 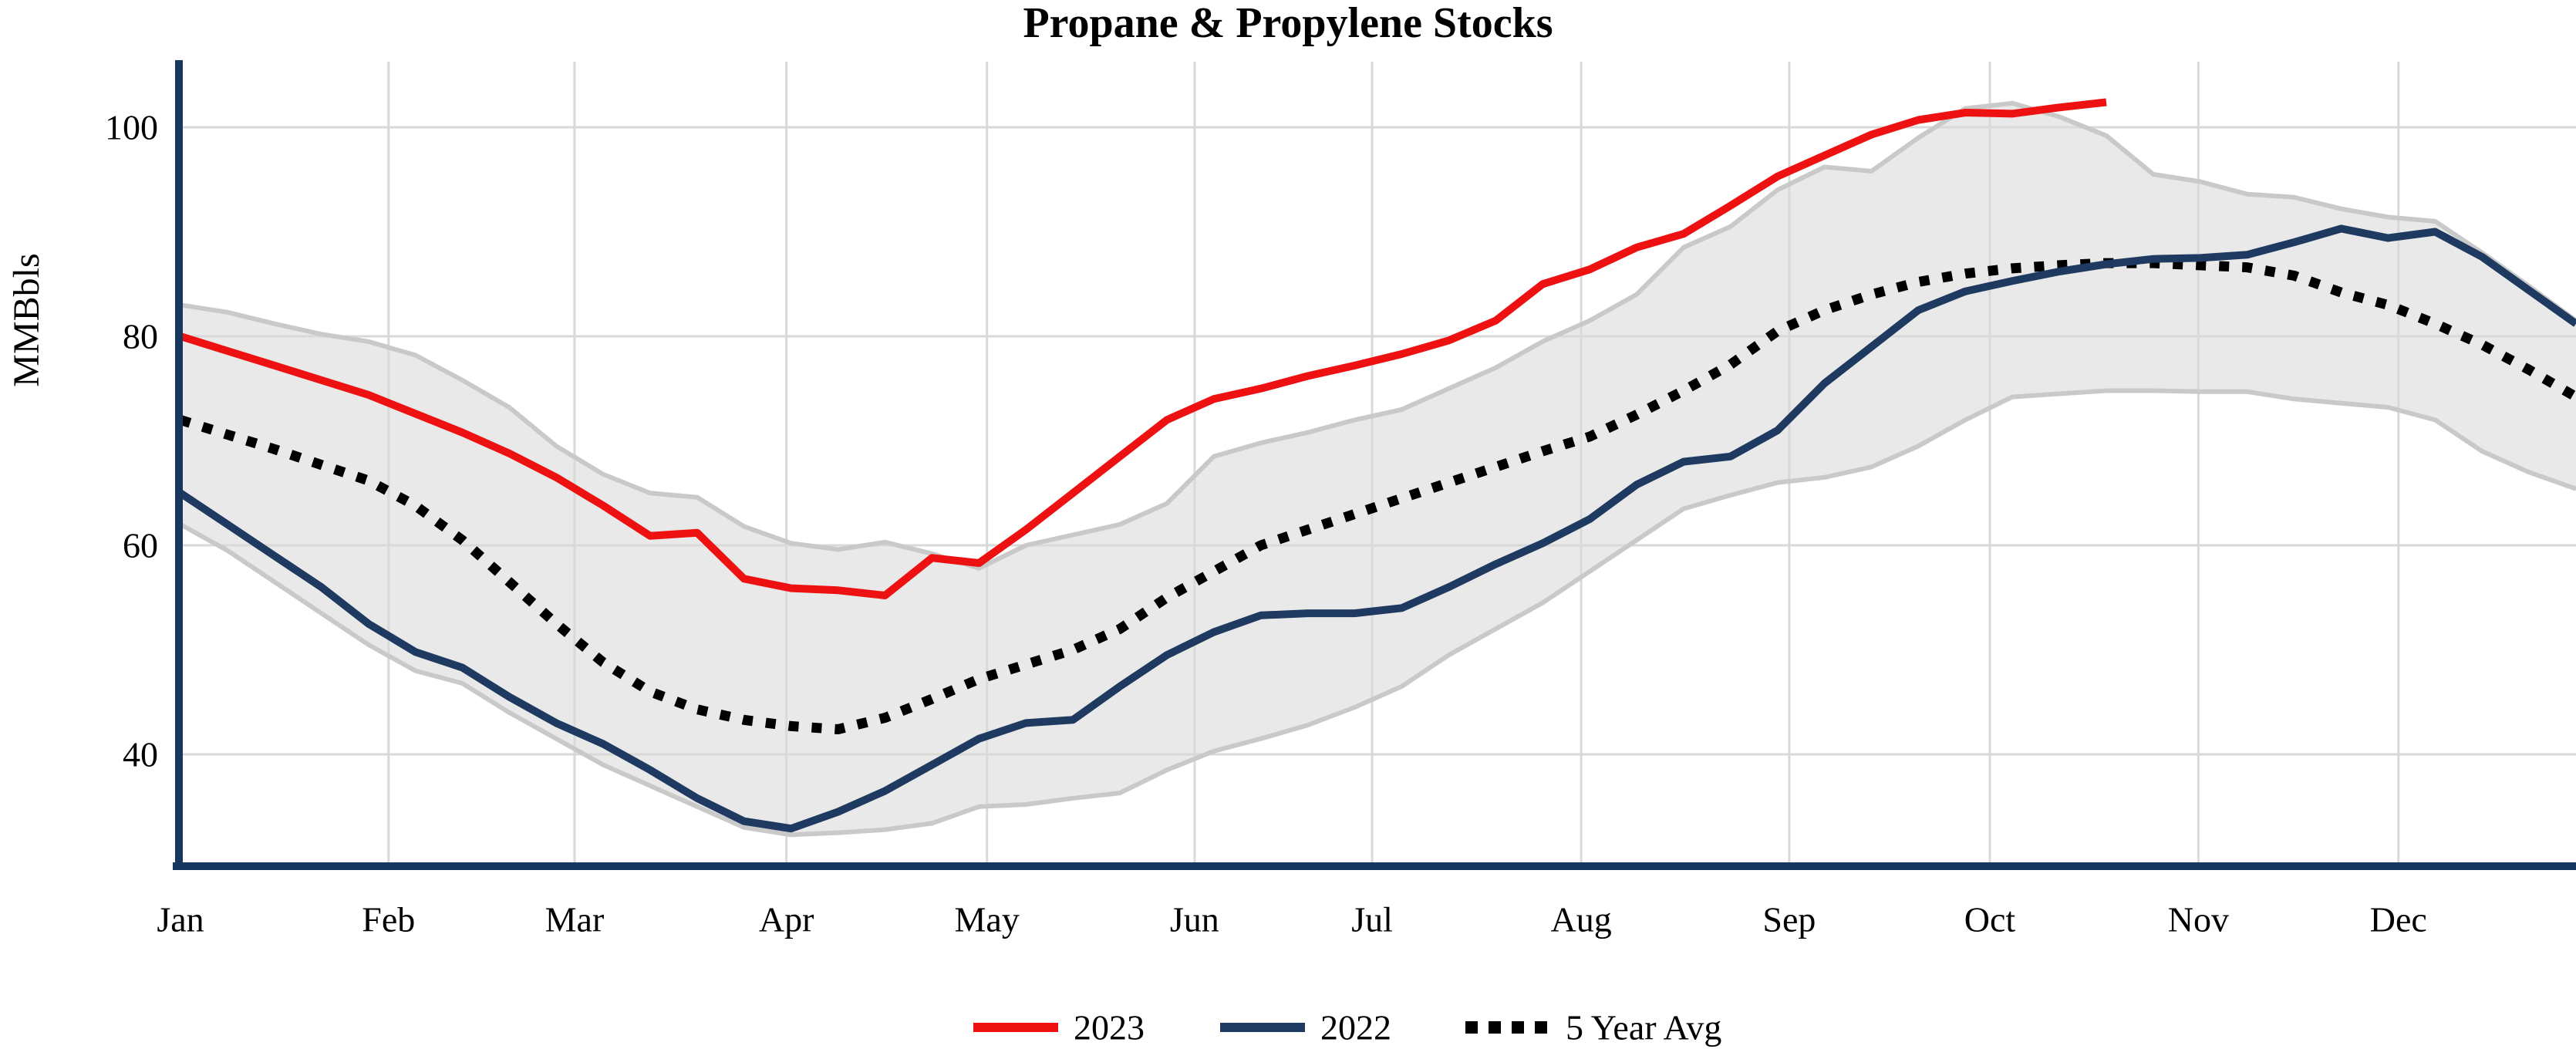 I want to click on legend-label-2022: 2022, so click(x=1355, y=1027).